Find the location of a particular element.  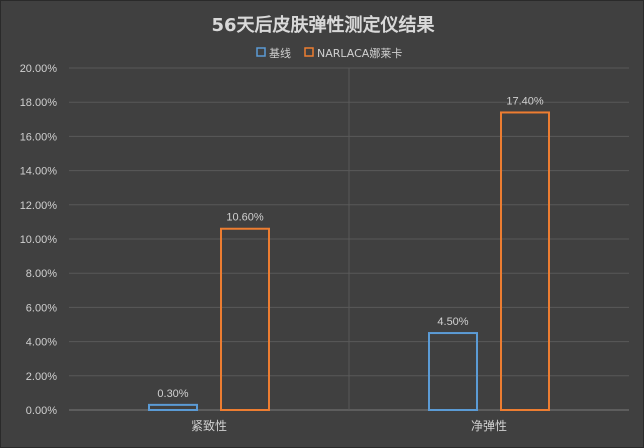

y-tick-label: 16.00% is located at coordinates (39, 137).